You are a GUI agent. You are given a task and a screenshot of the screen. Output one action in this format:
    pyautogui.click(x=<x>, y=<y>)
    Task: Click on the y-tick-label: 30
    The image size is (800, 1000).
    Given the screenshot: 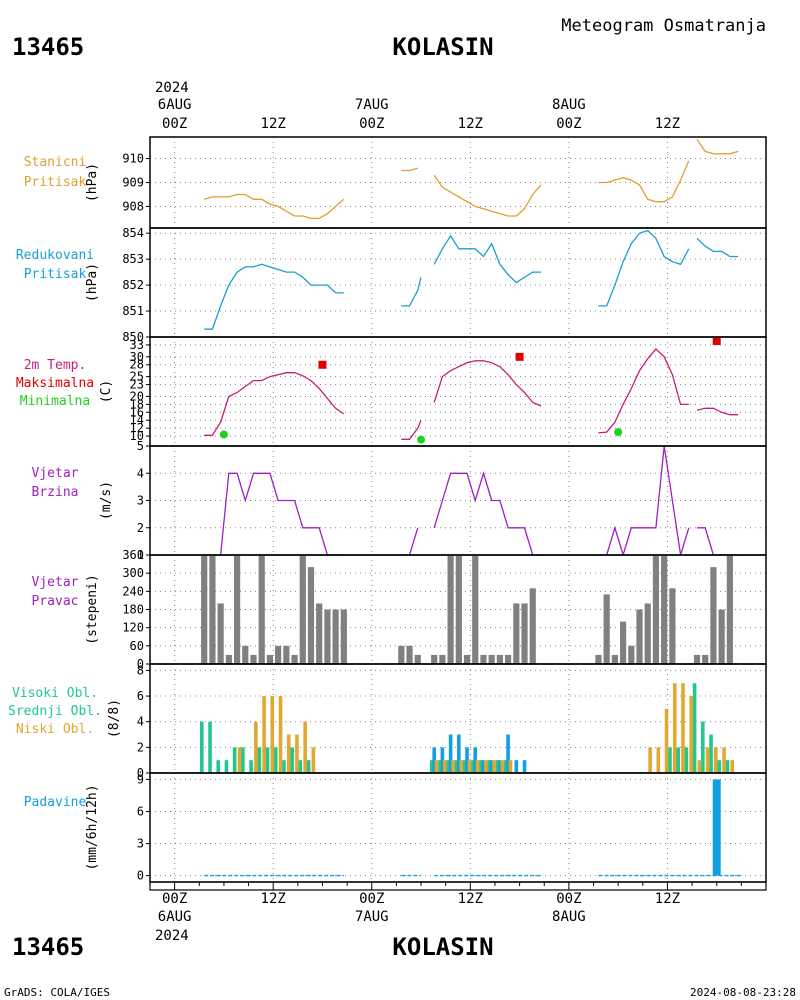 What is the action you would take?
    pyautogui.click(x=137, y=357)
    